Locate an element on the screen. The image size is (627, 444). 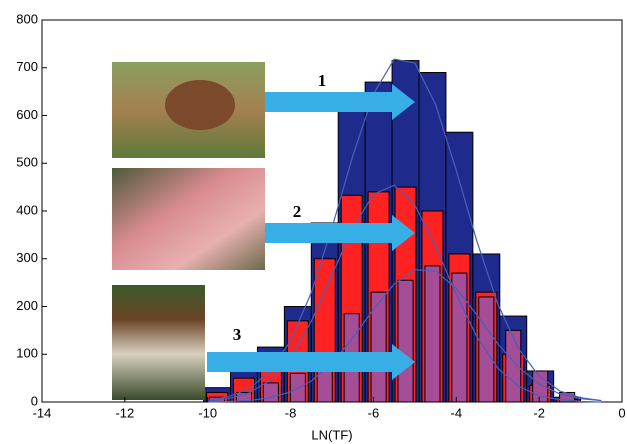
y-tick-label: 0 is located at coordinates (34, 400).